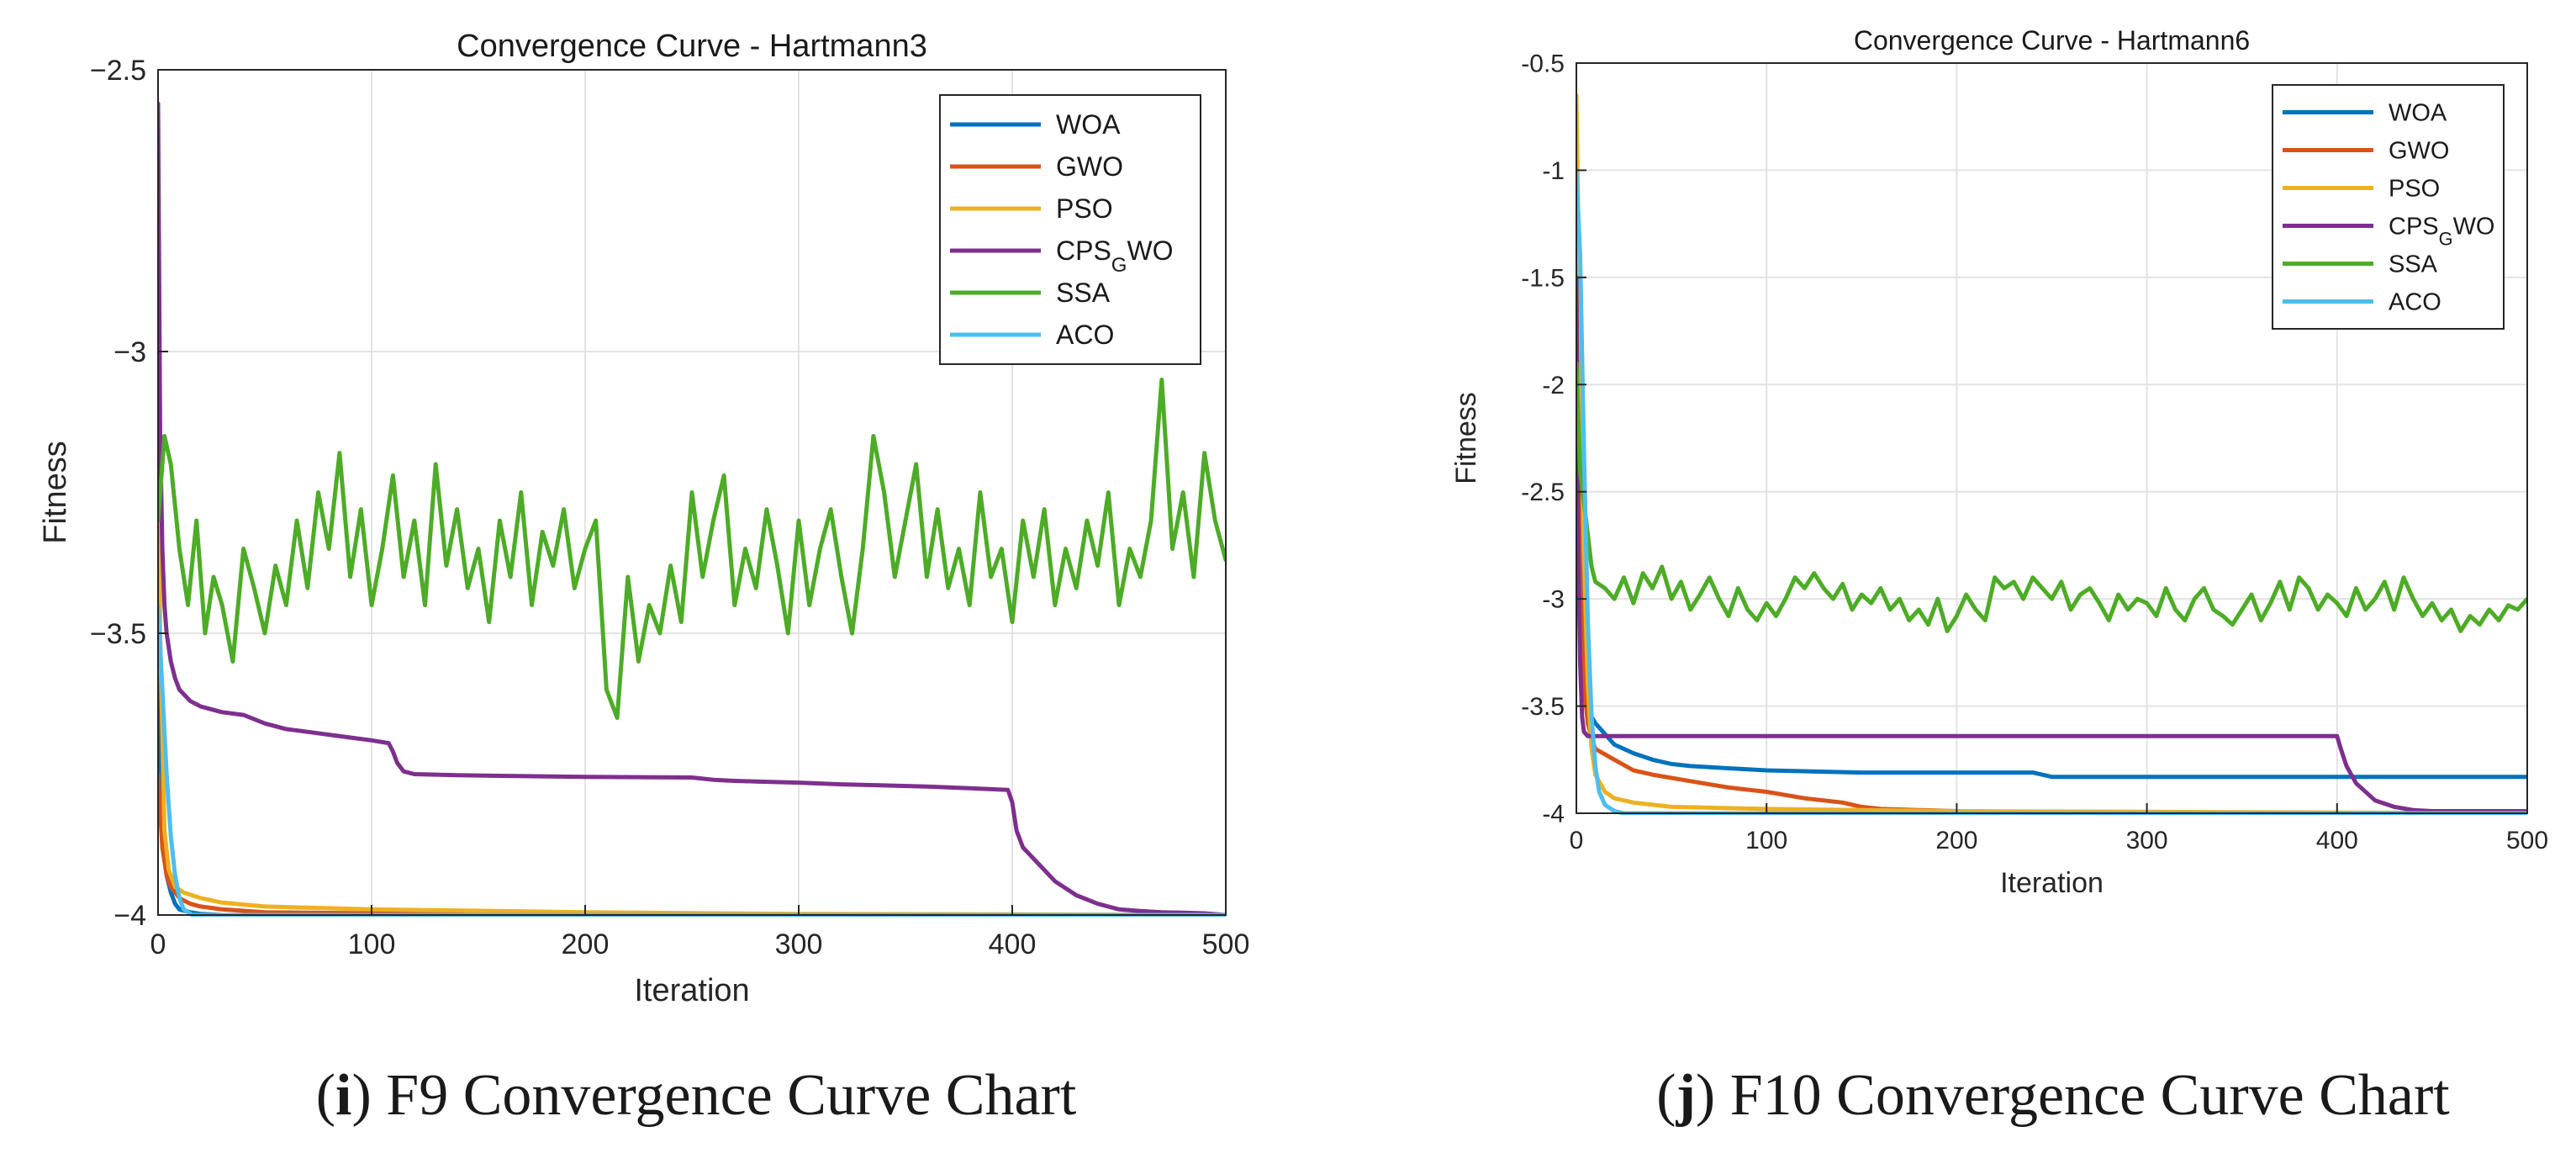  What do you see at coordinates (696, 1095) in the screenshot?
I see `caption-f9: (i) F9 Convergence Curve Chart` at bounding box center [696, 1095].